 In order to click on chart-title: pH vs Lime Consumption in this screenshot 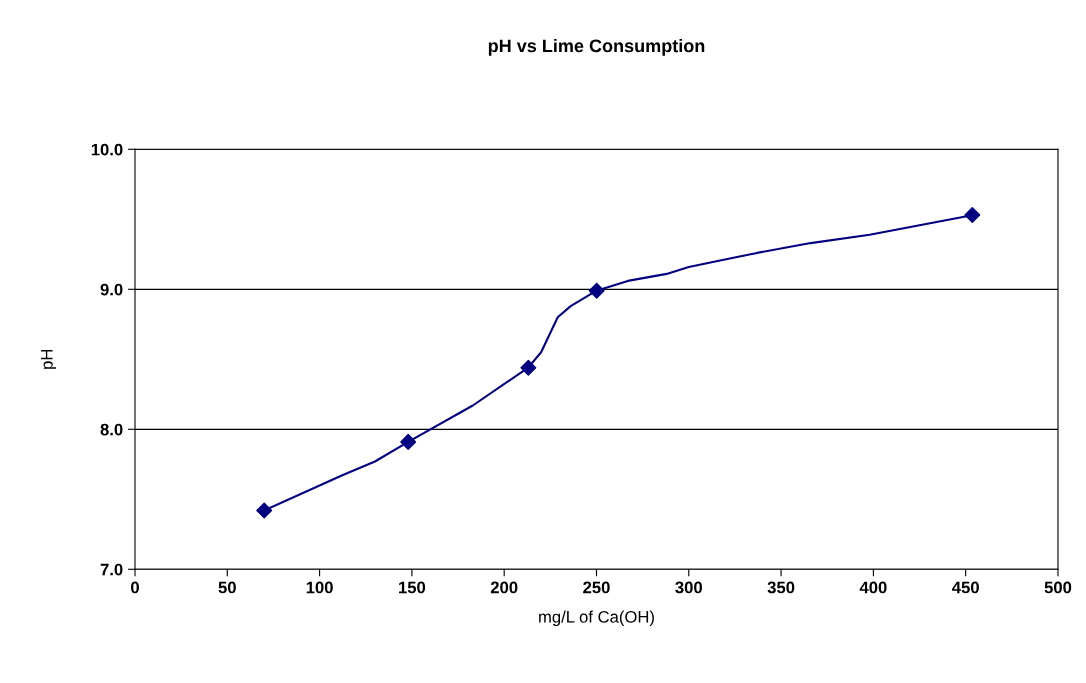, I will do `click(596, 47)`.